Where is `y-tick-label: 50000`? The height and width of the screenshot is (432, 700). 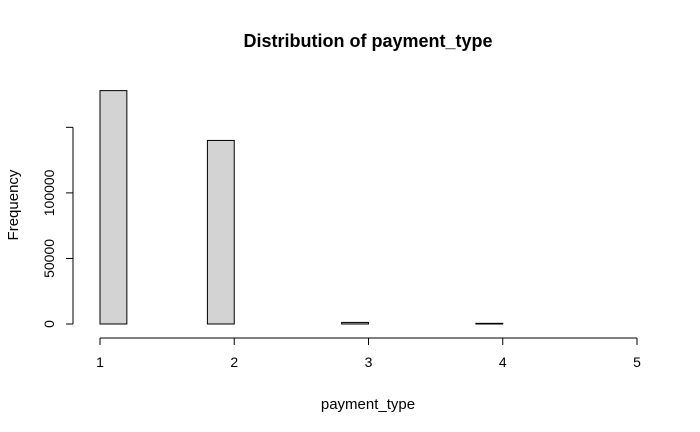
y-tick-label: 50000 is located at coordinates (49, 258).